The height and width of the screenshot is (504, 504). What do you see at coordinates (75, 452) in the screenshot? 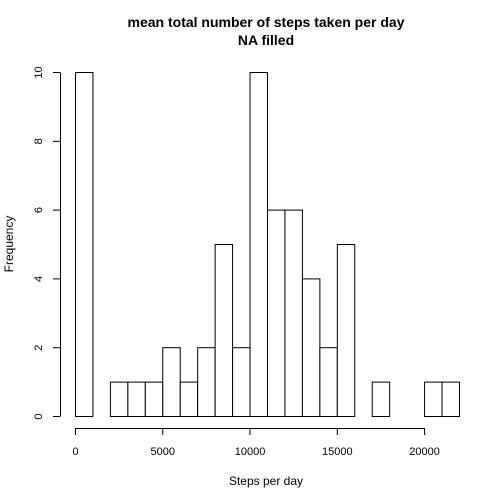
I see `x-tick-label: 0` at bounding box center [75, 452].